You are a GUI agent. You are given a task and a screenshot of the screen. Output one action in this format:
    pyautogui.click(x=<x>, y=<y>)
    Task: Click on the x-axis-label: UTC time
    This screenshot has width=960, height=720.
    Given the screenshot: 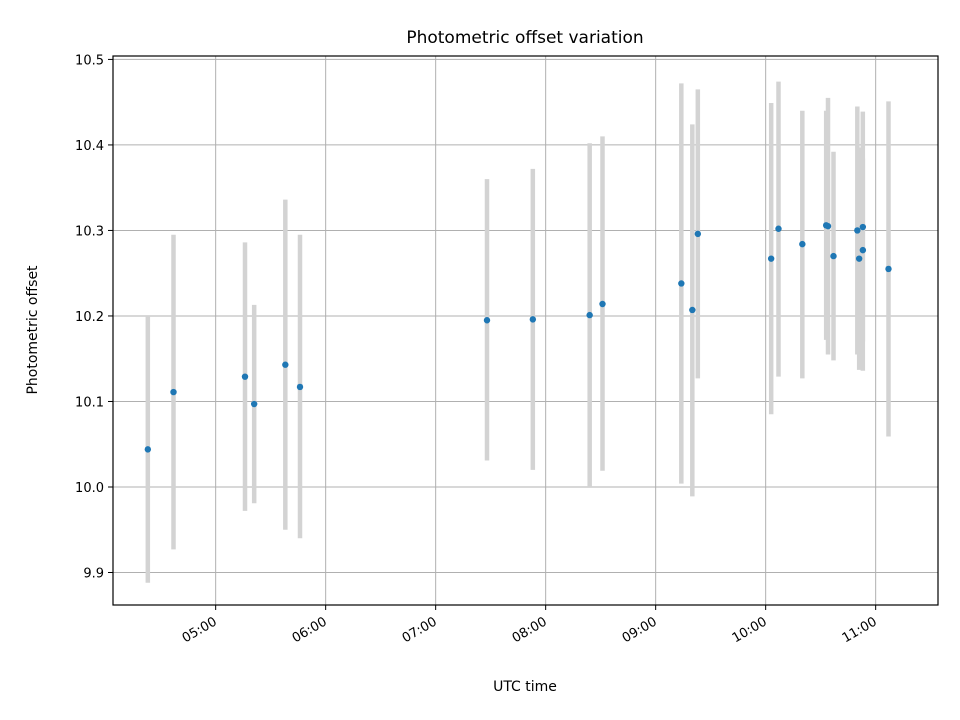 What is the action you would take?
    pyautogui.click(x=525, y=687)
    